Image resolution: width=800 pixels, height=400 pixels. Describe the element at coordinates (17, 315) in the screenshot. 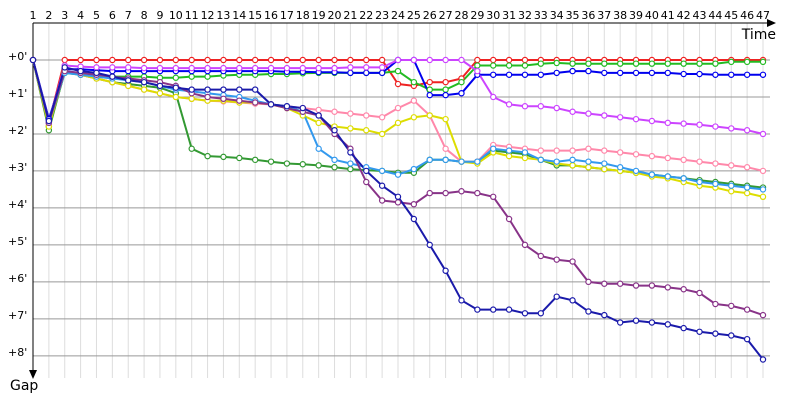

I see `y-tick-label: +7'` at that location.